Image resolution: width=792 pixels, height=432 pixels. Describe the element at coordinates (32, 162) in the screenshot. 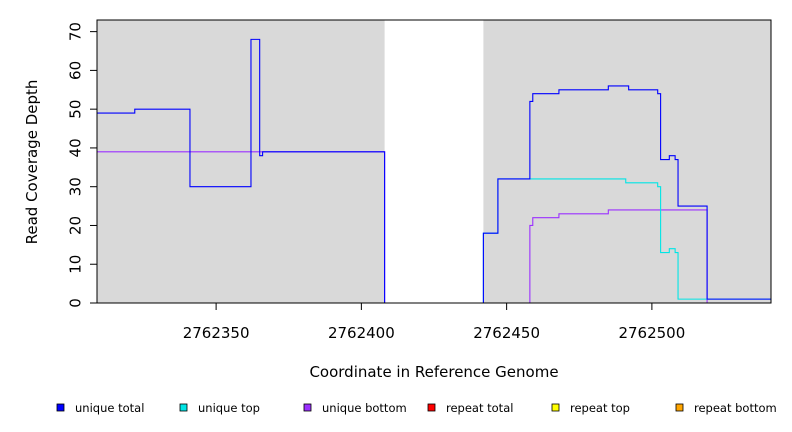

I see `y-axis-title: Read Coverage Depth` at that location.